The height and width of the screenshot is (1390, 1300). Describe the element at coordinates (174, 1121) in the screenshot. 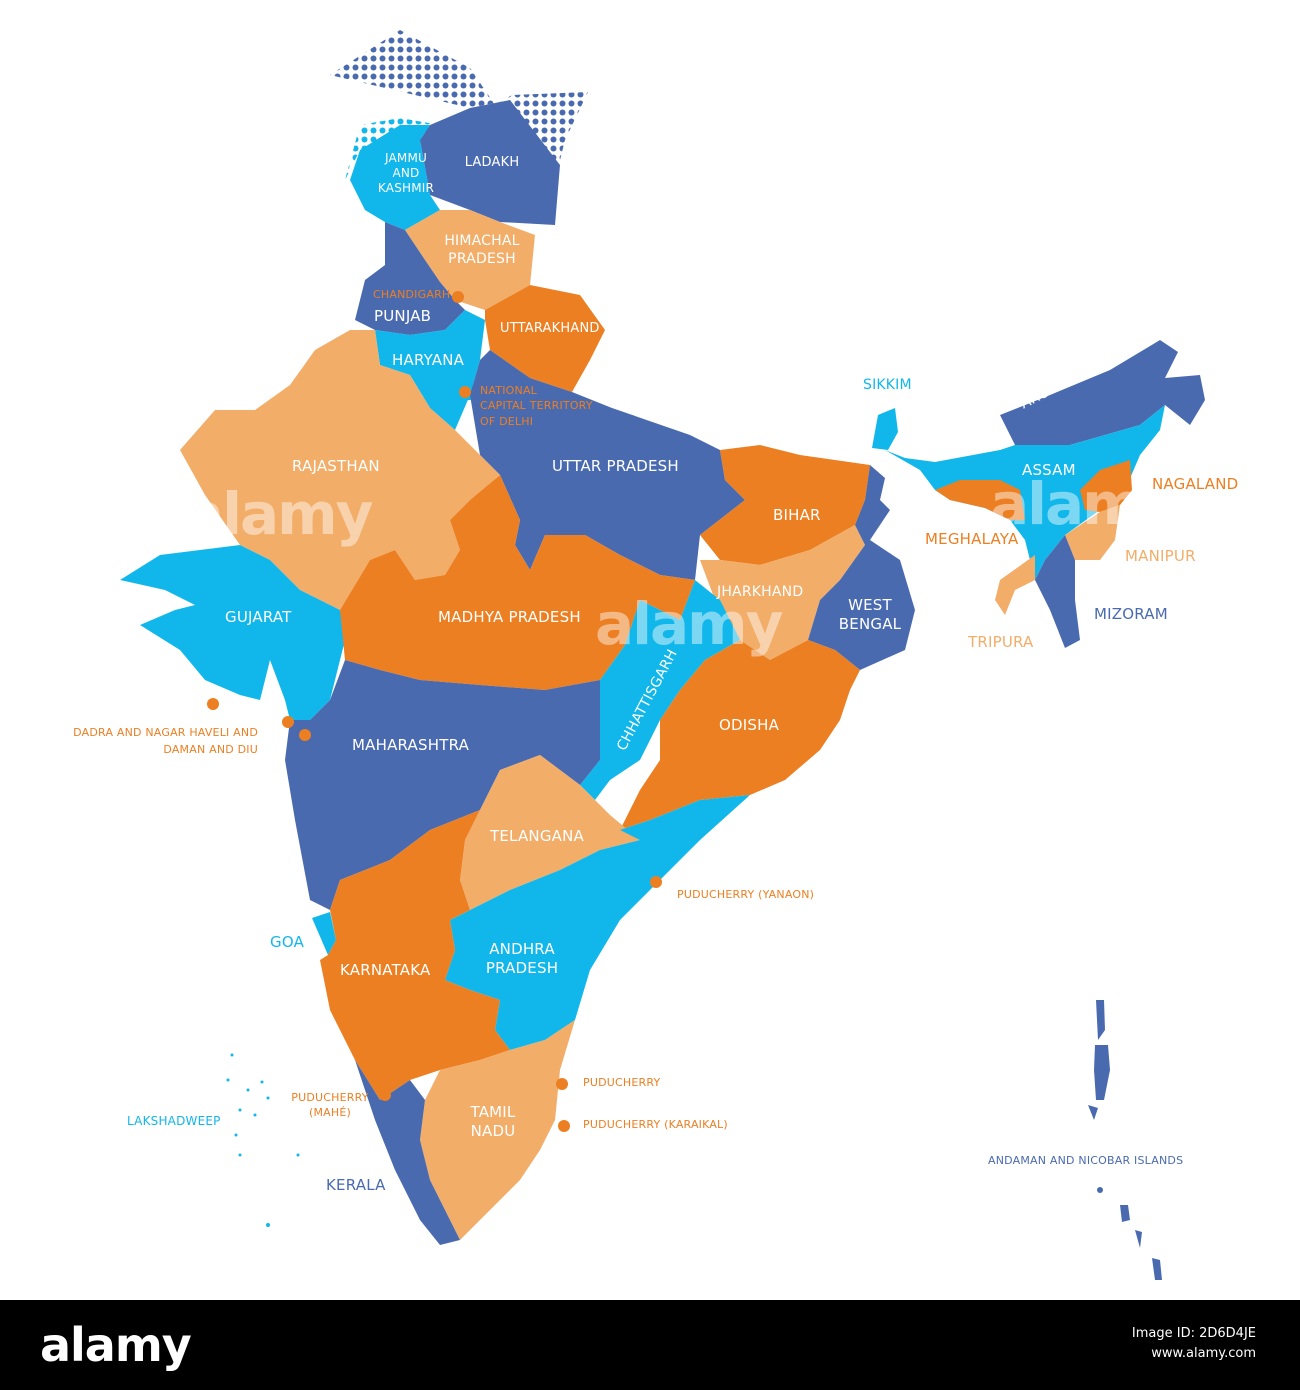

I see `label-lakshadweep: LAKSHADWEEP` at that location.